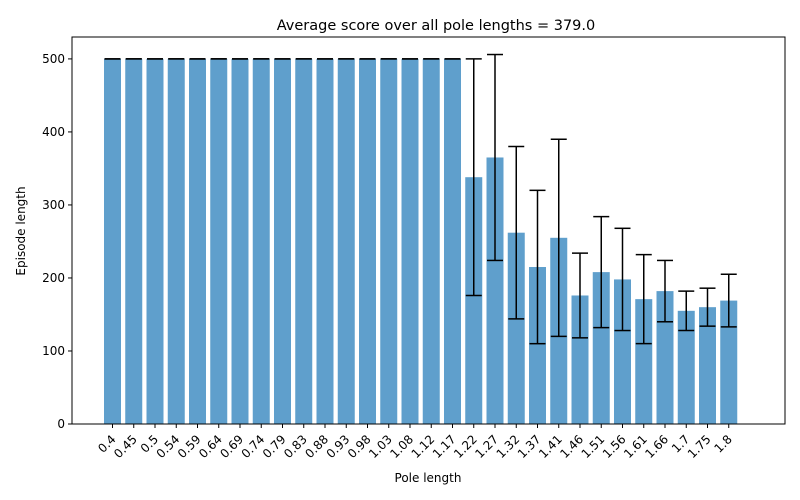 This screenshot has width=800, height=500. I want to click on x-tick-label: 1.75, so click(699, 446).